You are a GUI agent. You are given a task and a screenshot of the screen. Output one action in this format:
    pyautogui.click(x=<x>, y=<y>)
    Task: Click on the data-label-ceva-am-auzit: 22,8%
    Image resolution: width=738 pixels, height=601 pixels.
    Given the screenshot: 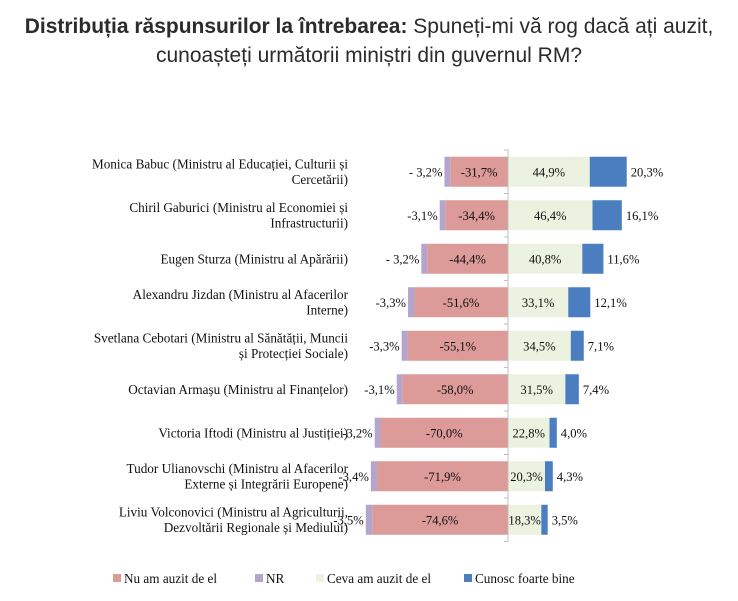 What is the action you would take?
    pyautogui.click(x=528, y=433)
    